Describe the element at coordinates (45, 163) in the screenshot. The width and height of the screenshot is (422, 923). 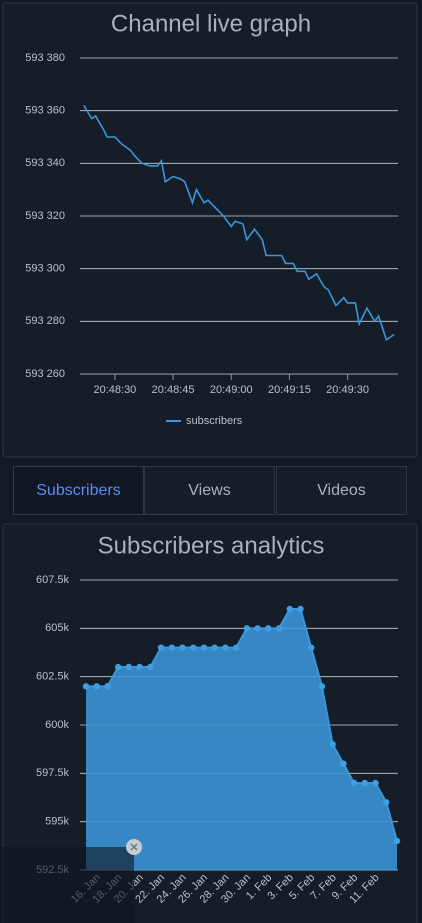
I see `y-tick-label: 593 340` at that location.